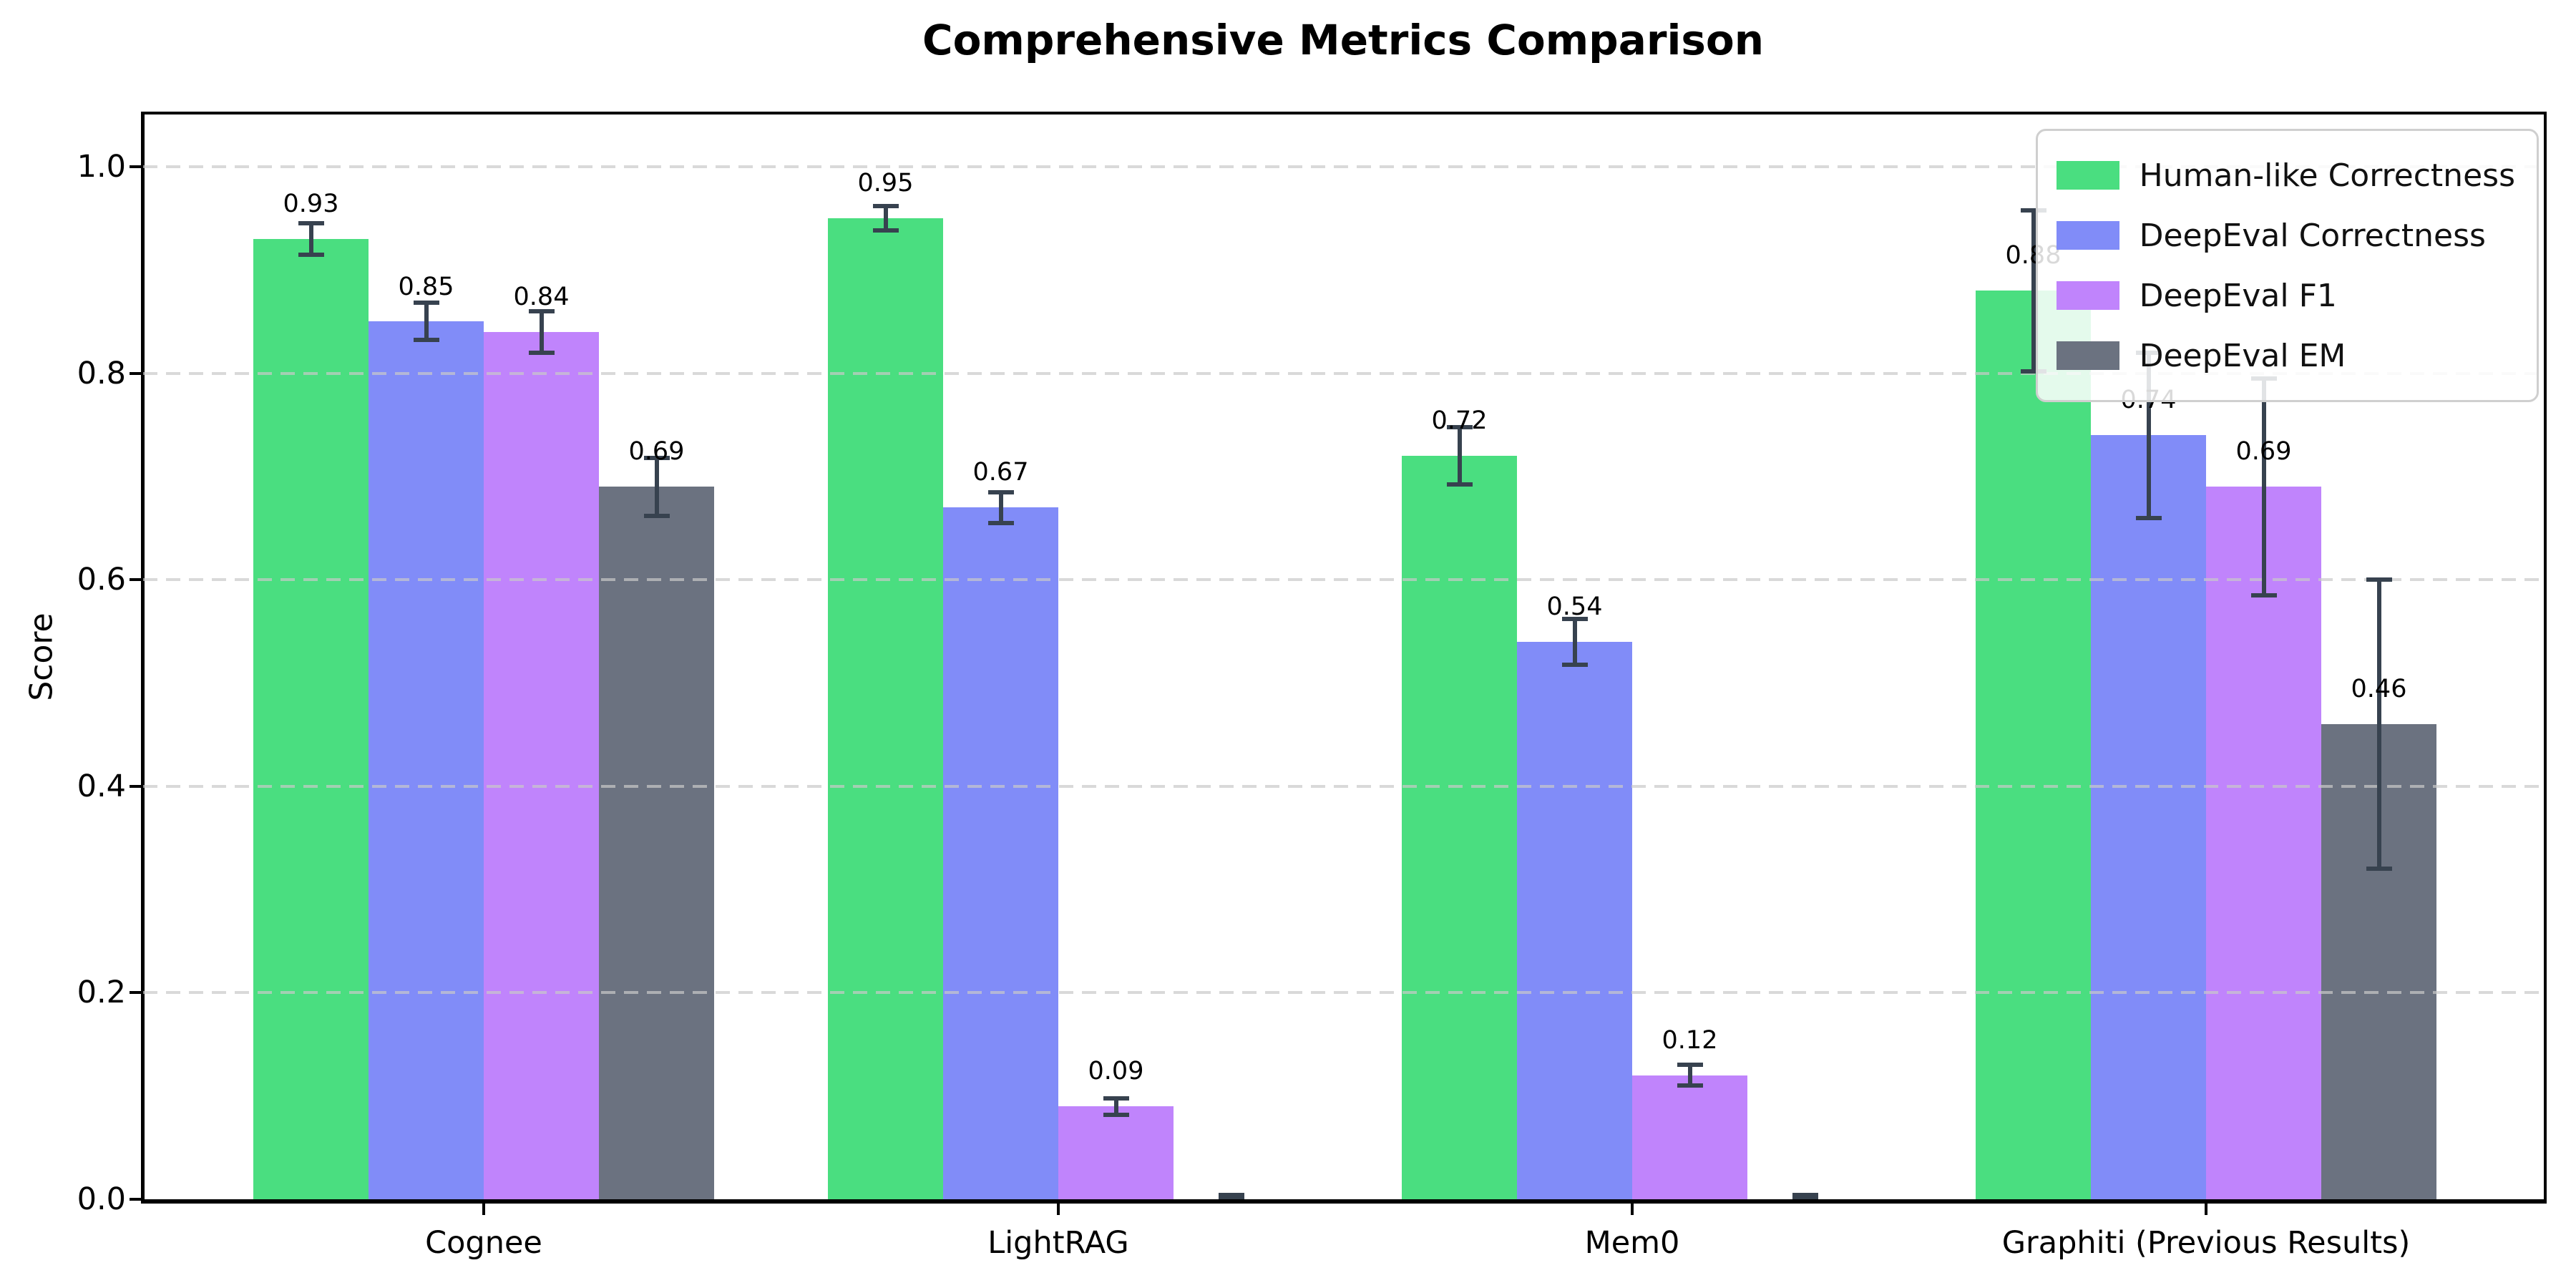 The image size is (2576, 1288). I want to click on x-tick-label-3: Graphiti (Previous Results), so click(2206, 1243).